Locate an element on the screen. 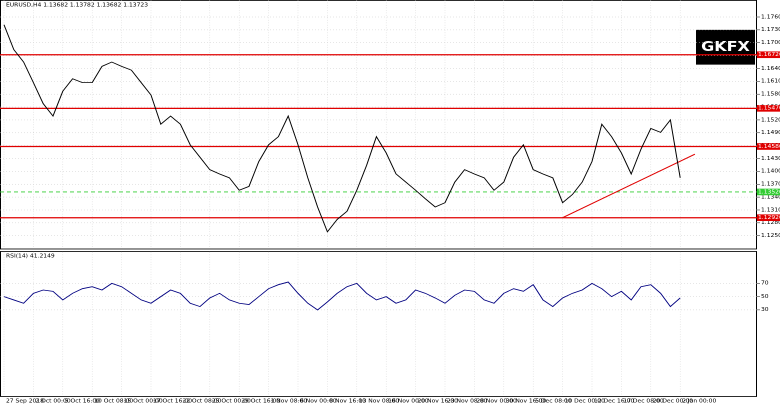  y-tick-label: 1.17300 is located at coordinates (770, 30).